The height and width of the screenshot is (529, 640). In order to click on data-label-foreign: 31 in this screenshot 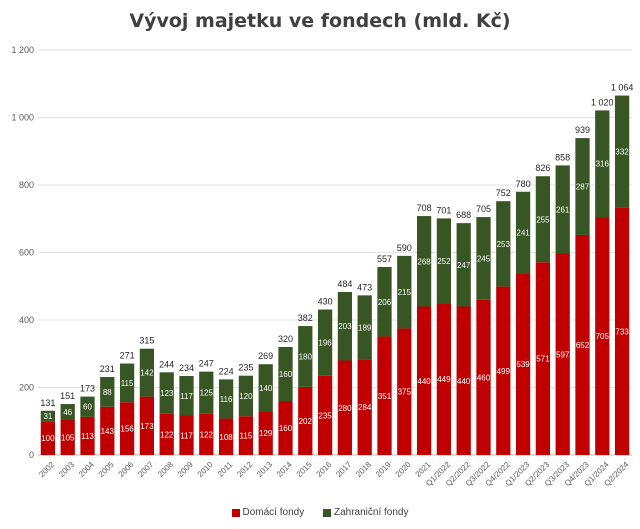, I will do `click(47, 416)`.